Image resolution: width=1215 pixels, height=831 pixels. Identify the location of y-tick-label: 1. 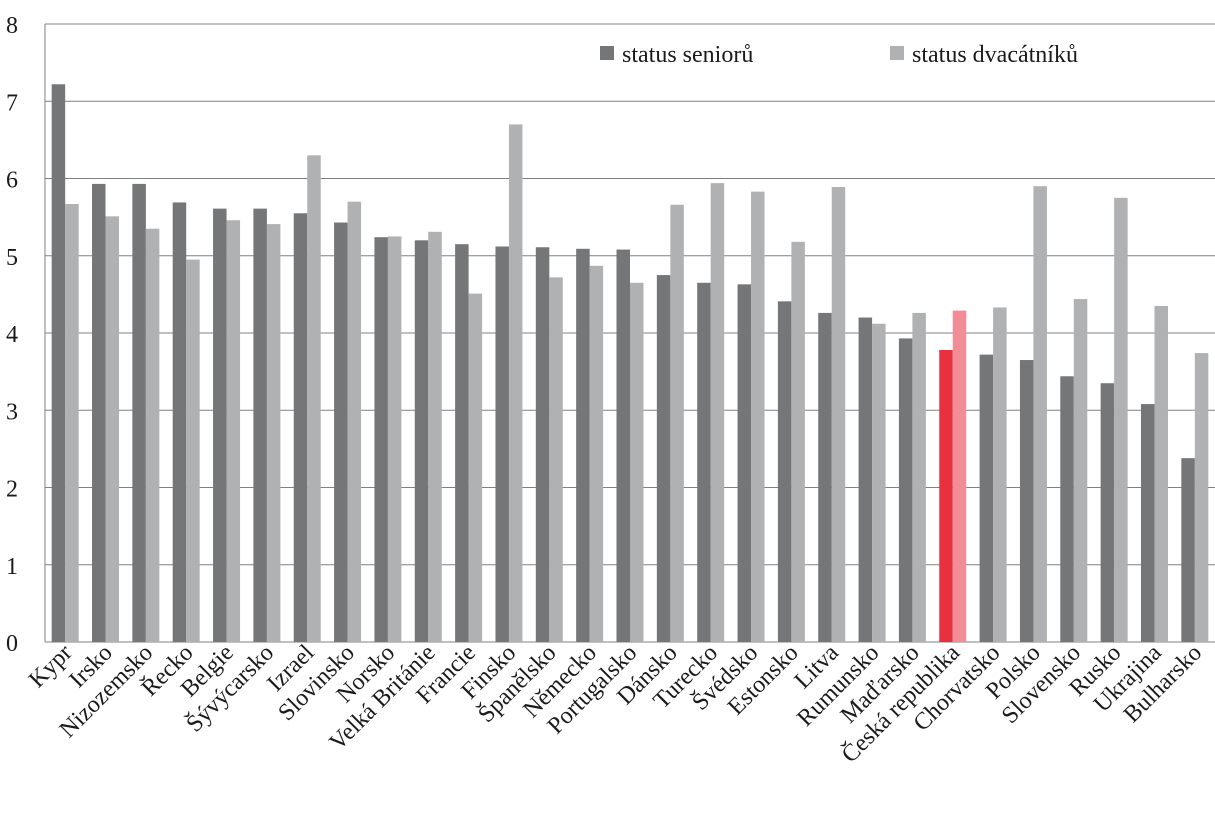
(12, 567).